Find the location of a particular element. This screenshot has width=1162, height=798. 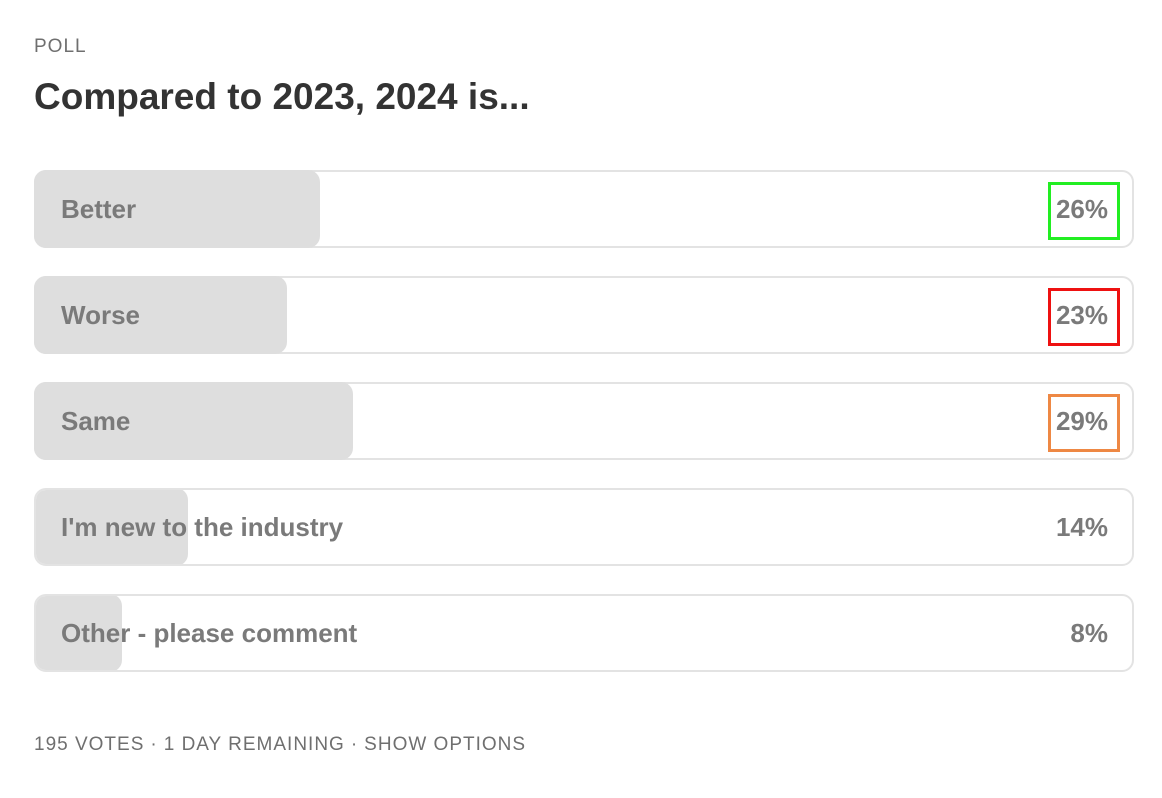

option-percent: 29% is located at coordinates (1081, 420).